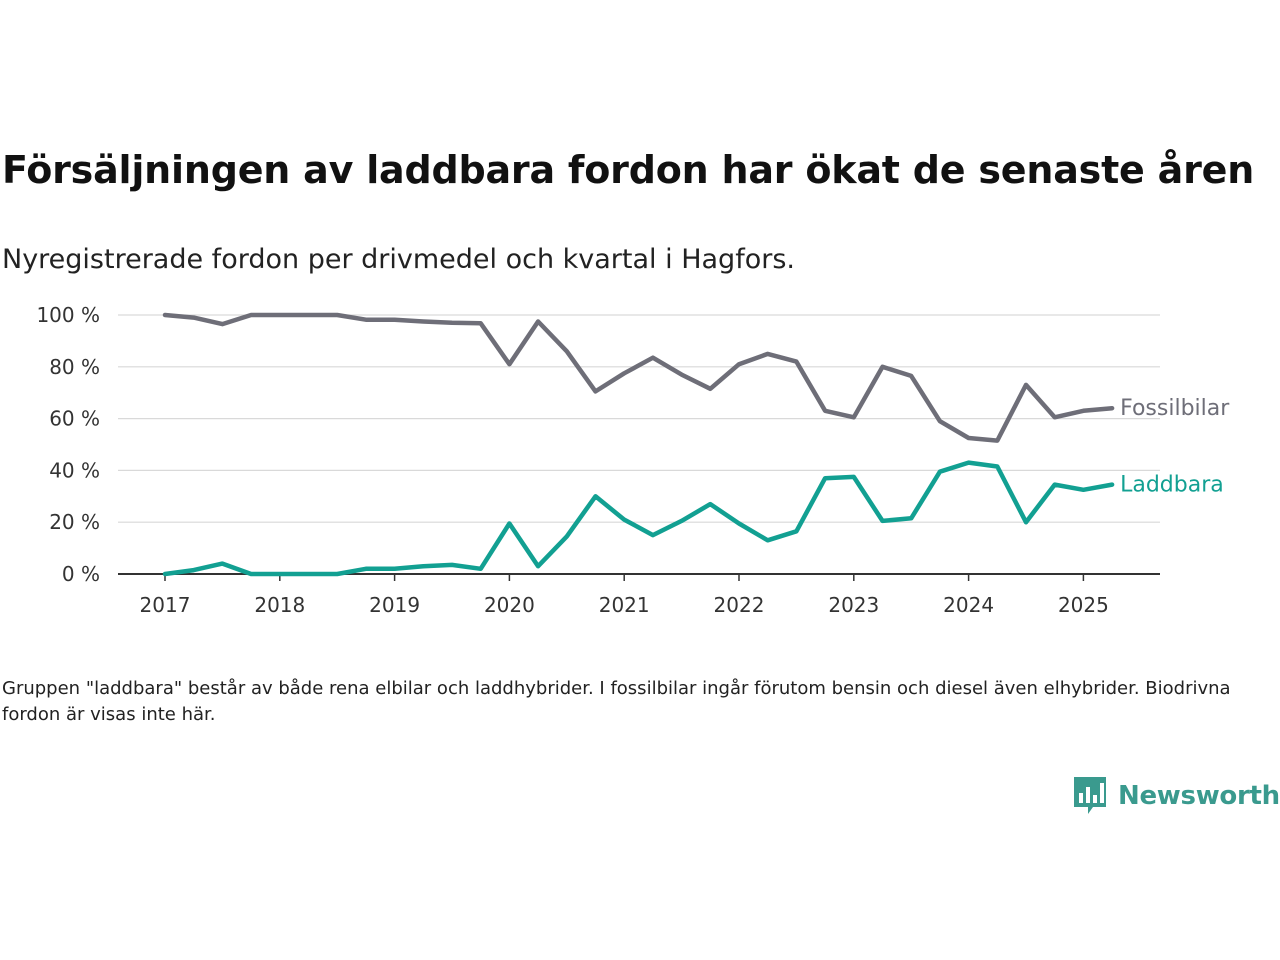 The width and height of the screenshot is (1280, 960). Describe the element at coordinates (1175, 446) in the screenshot. I see `series-labels: Fossilbilar Laddbara` at that location.